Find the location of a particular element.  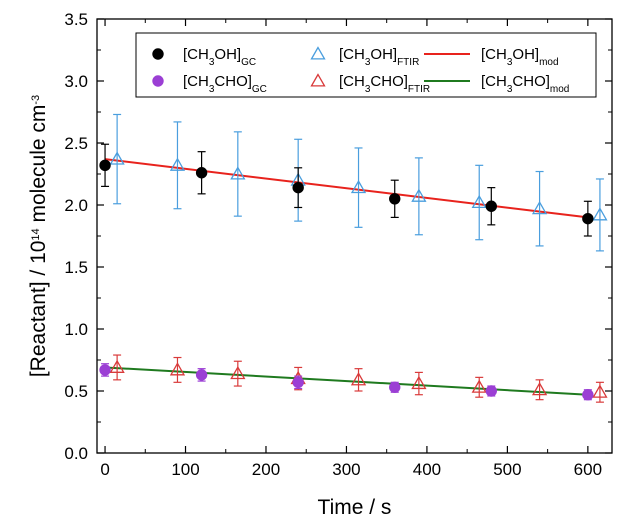

x-axis-title: Time / s is located at coordinates (355, 507).